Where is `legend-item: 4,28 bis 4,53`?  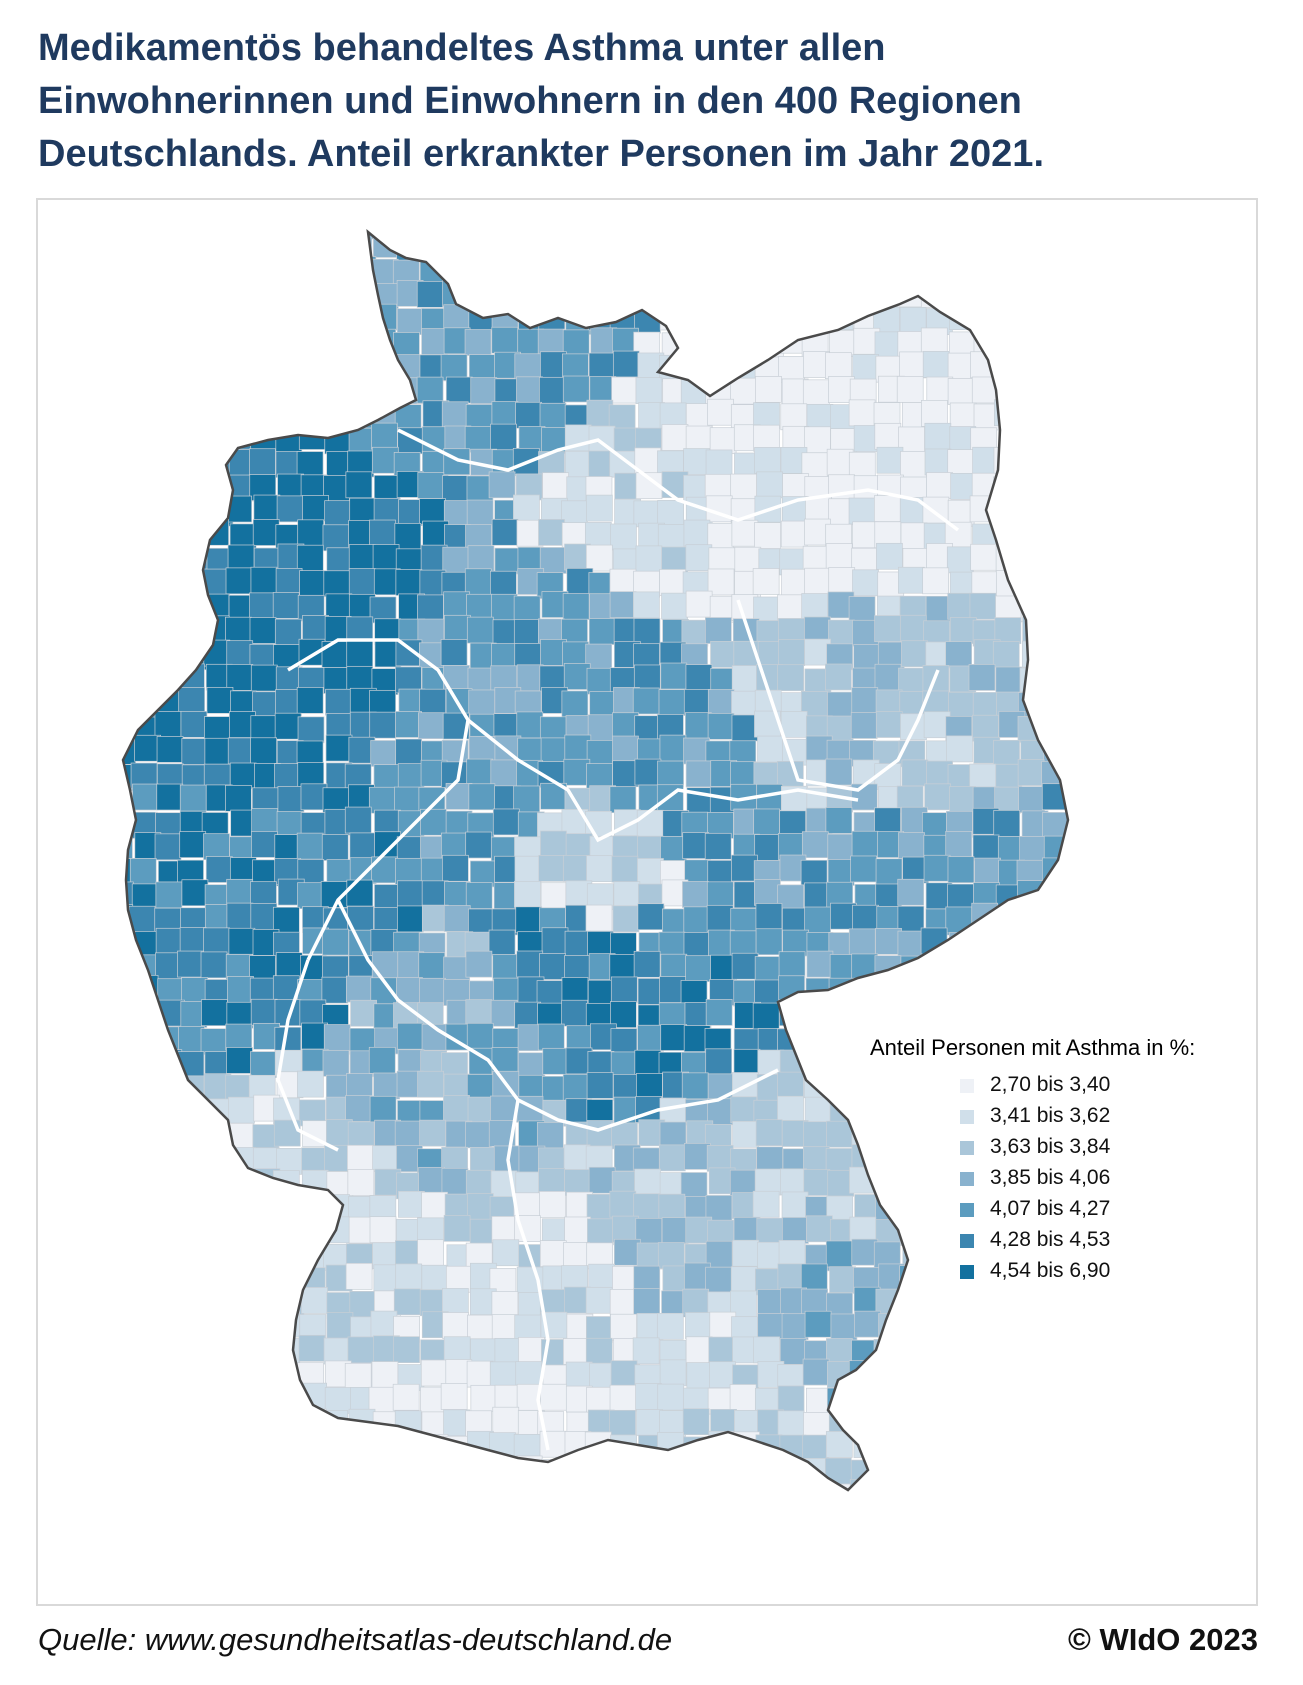 legend-item: 4,28 bis 4,53 is located at coordinates (1055, 1243).